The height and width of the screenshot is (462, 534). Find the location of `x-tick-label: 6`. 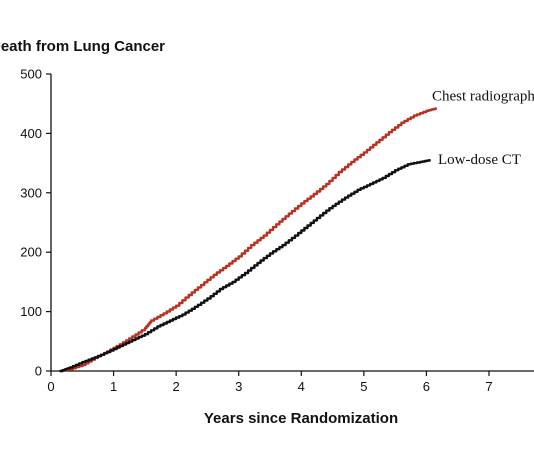

x-tick-label: 6 is located at coordinates (426, 386).